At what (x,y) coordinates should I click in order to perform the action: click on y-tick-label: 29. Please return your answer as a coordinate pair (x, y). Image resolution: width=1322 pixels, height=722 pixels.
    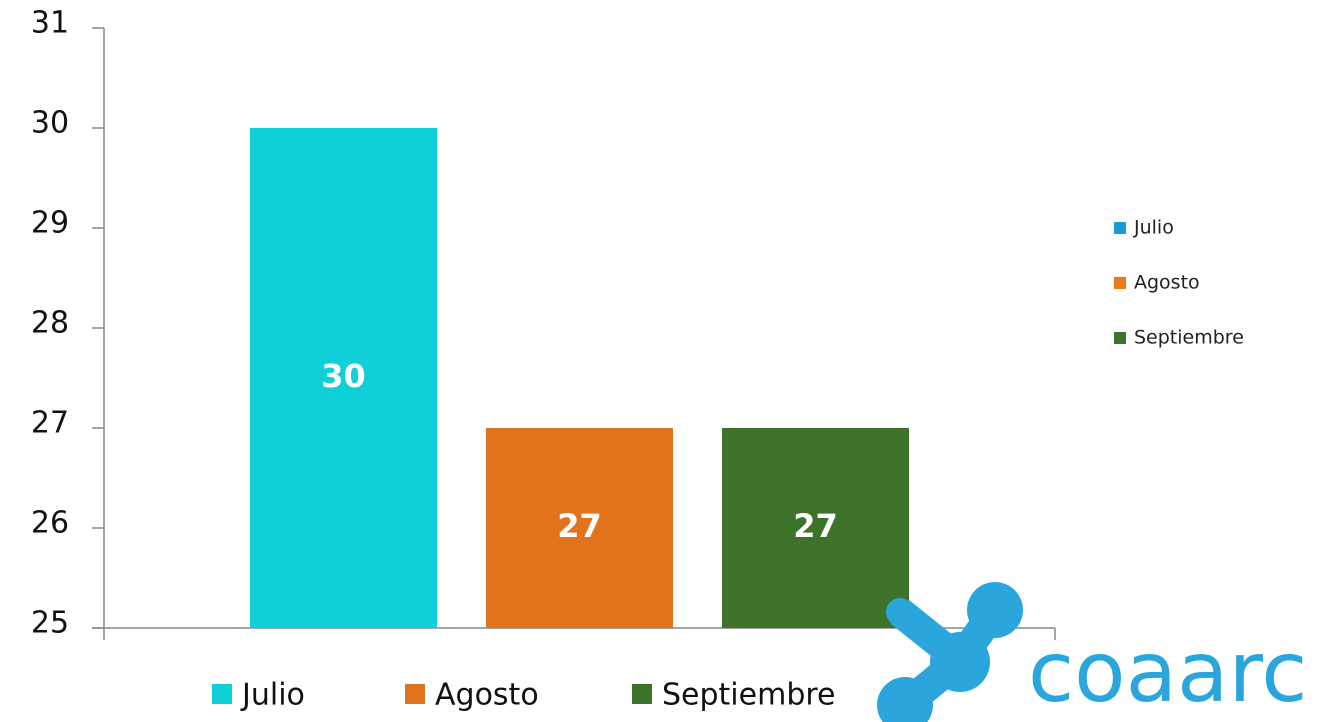
    Looking at the image, I should click on (50, 223).